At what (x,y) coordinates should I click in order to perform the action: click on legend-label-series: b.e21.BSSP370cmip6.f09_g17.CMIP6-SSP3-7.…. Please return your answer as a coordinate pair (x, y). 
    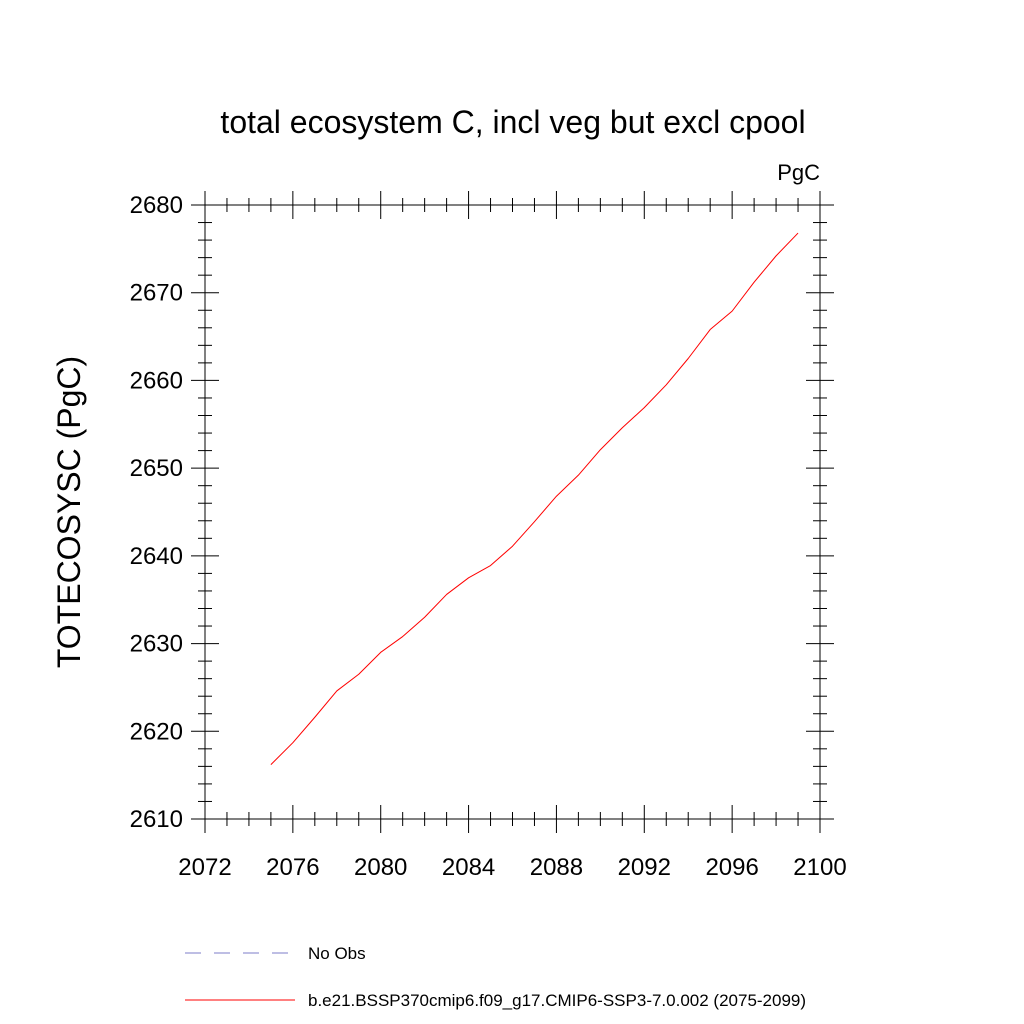
    Looking at the image, I should click on (557, 1000).